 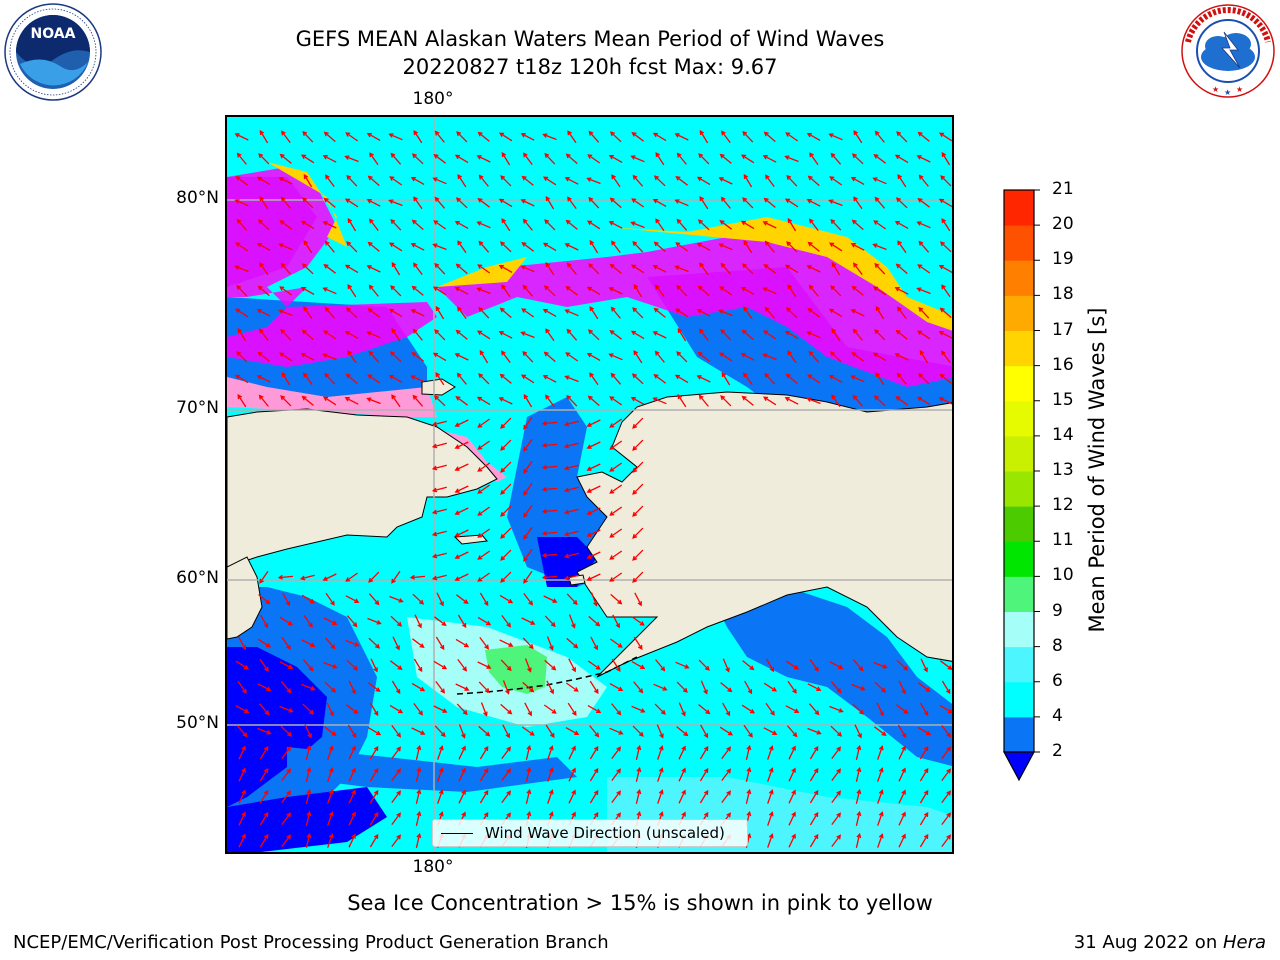 What do you see at coordinates (1057, 715) in the screenshot?
I see `colorbar-tick-label: 4` at bounding box center [1057, 715].